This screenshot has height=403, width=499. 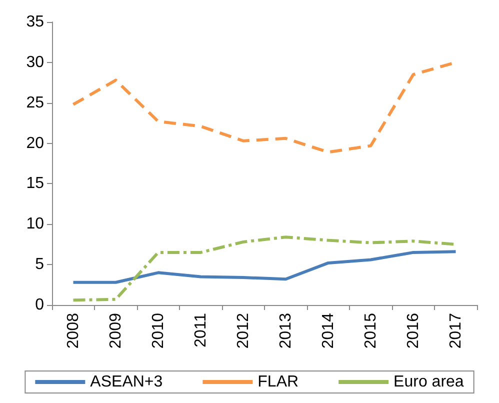 I want to click on y-tick-label: 20, so click(x=35, y=143).